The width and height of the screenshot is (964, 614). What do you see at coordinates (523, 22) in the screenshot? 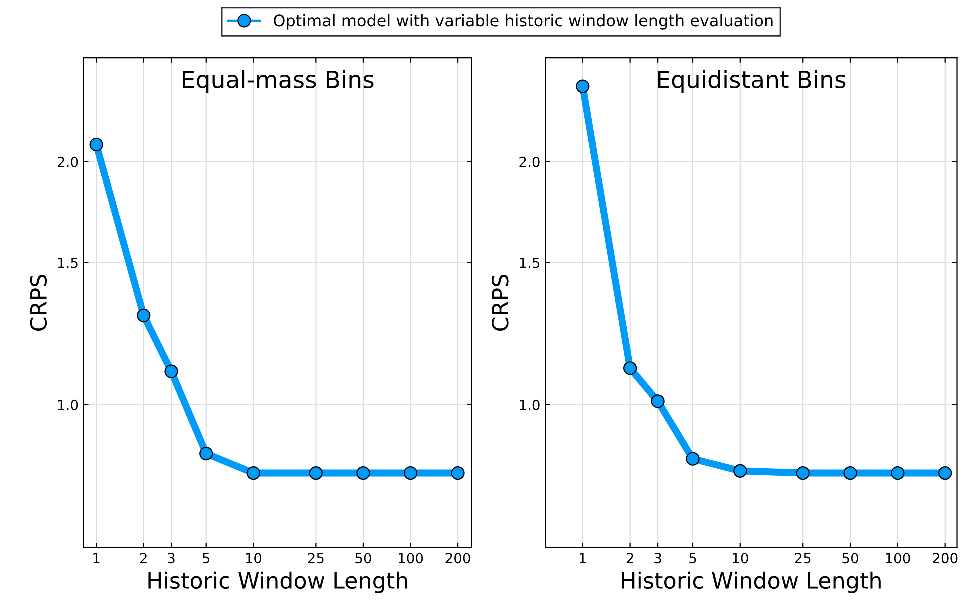
I see `legend-label: Optimal model with variable historic window length evaluation` at bounding box center [523, 22].